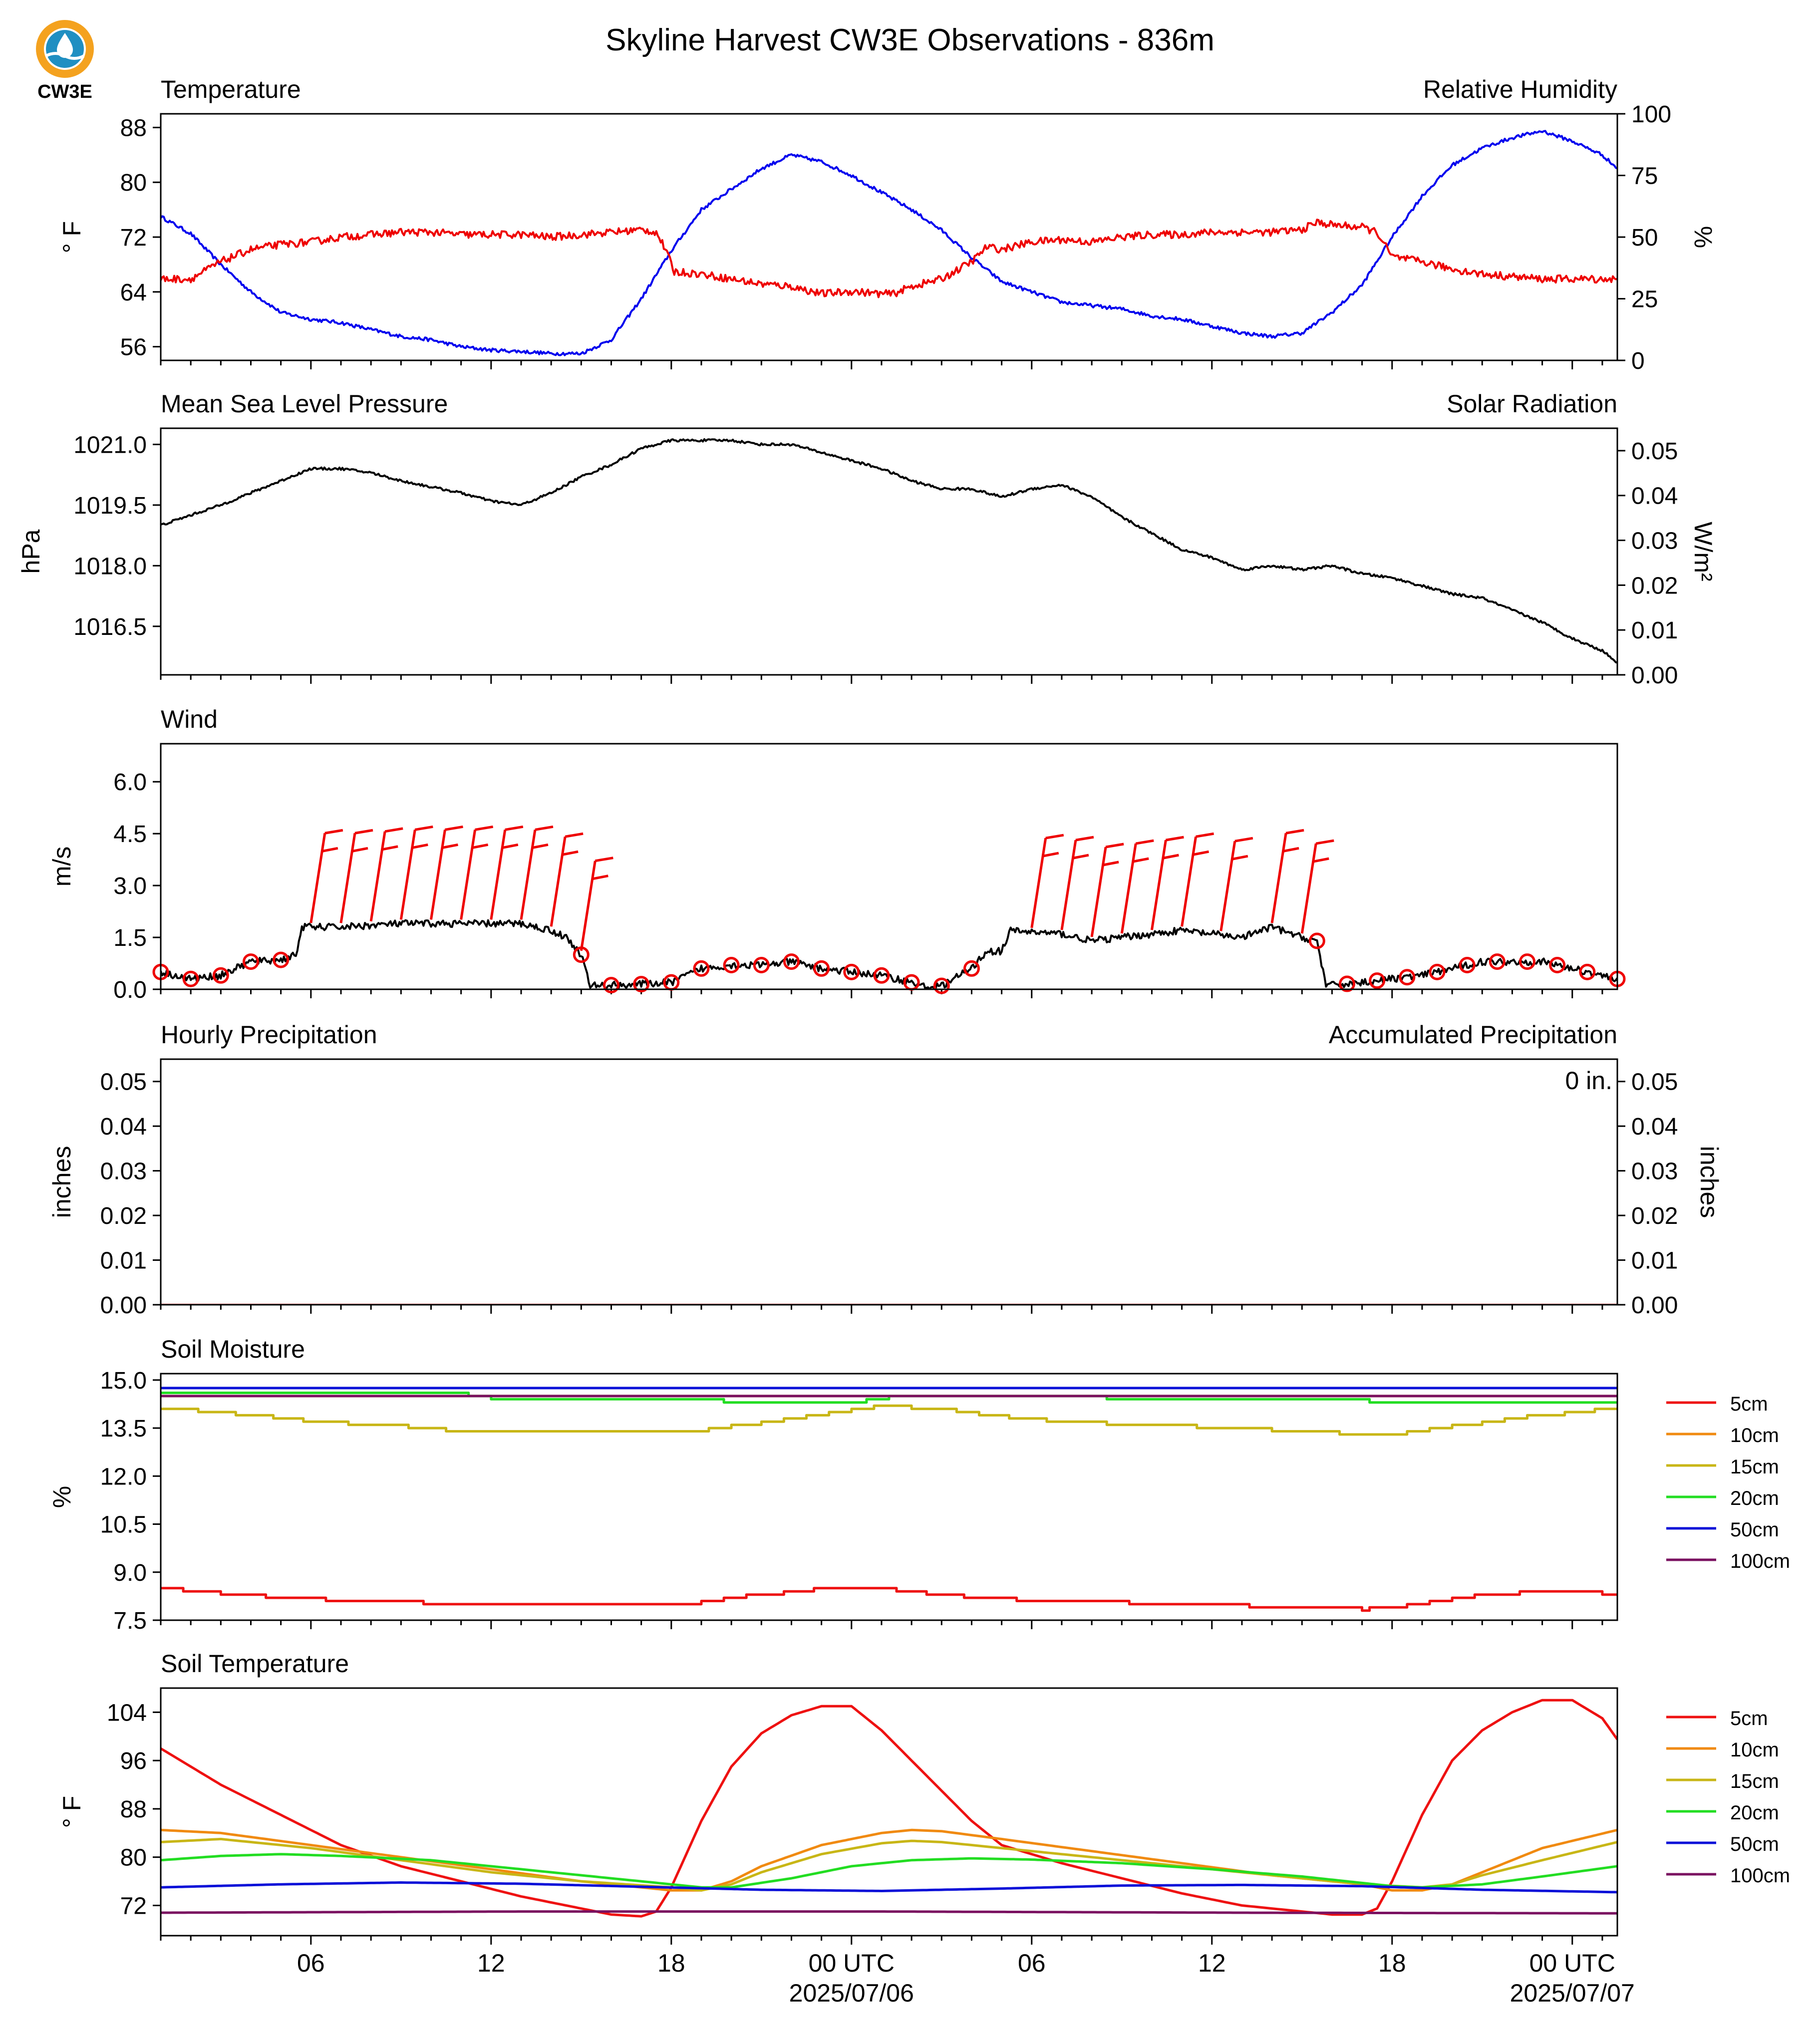 The height and width of the screenshot is (2028, 1820). What do you see at coordinates (123, 1429) in the screenshot?
I see `y-tick-label: 13.5` at bounding box center [123, 1429].